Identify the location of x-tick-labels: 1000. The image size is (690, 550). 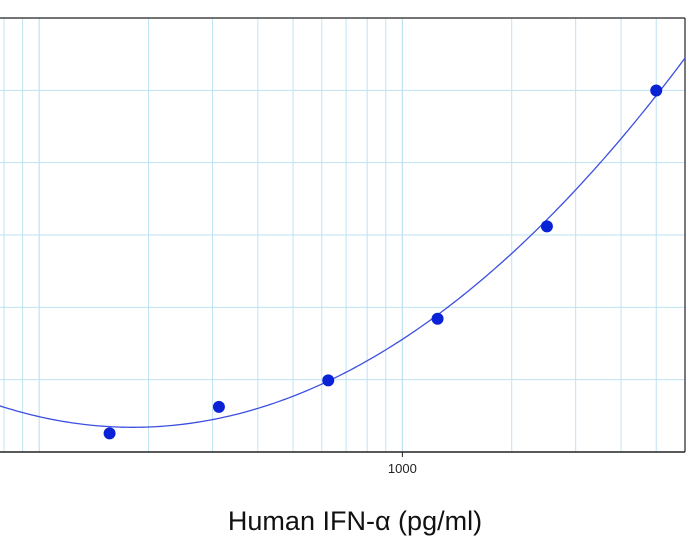
(402, 464).